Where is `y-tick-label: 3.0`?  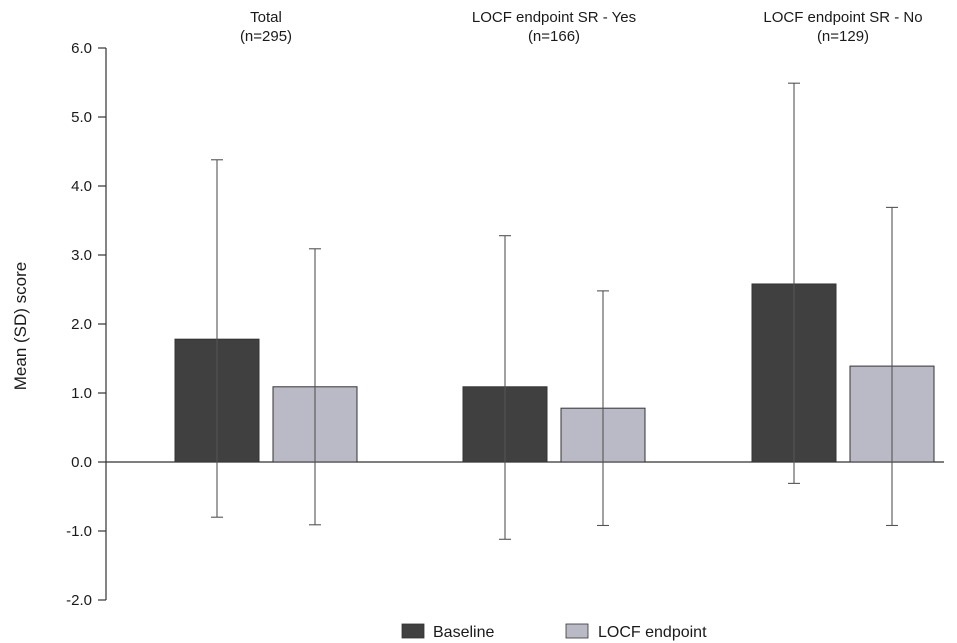
y-tick-label: 3.0 is located at coordinates (81, 255).